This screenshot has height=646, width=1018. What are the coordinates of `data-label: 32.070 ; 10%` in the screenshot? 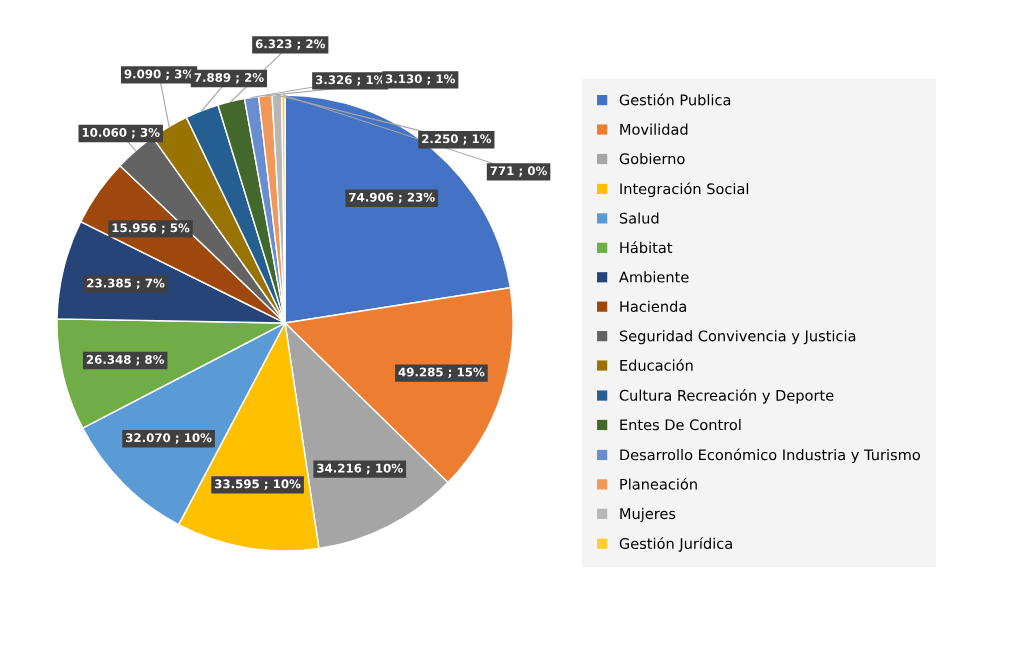 It's located at (169, 438).